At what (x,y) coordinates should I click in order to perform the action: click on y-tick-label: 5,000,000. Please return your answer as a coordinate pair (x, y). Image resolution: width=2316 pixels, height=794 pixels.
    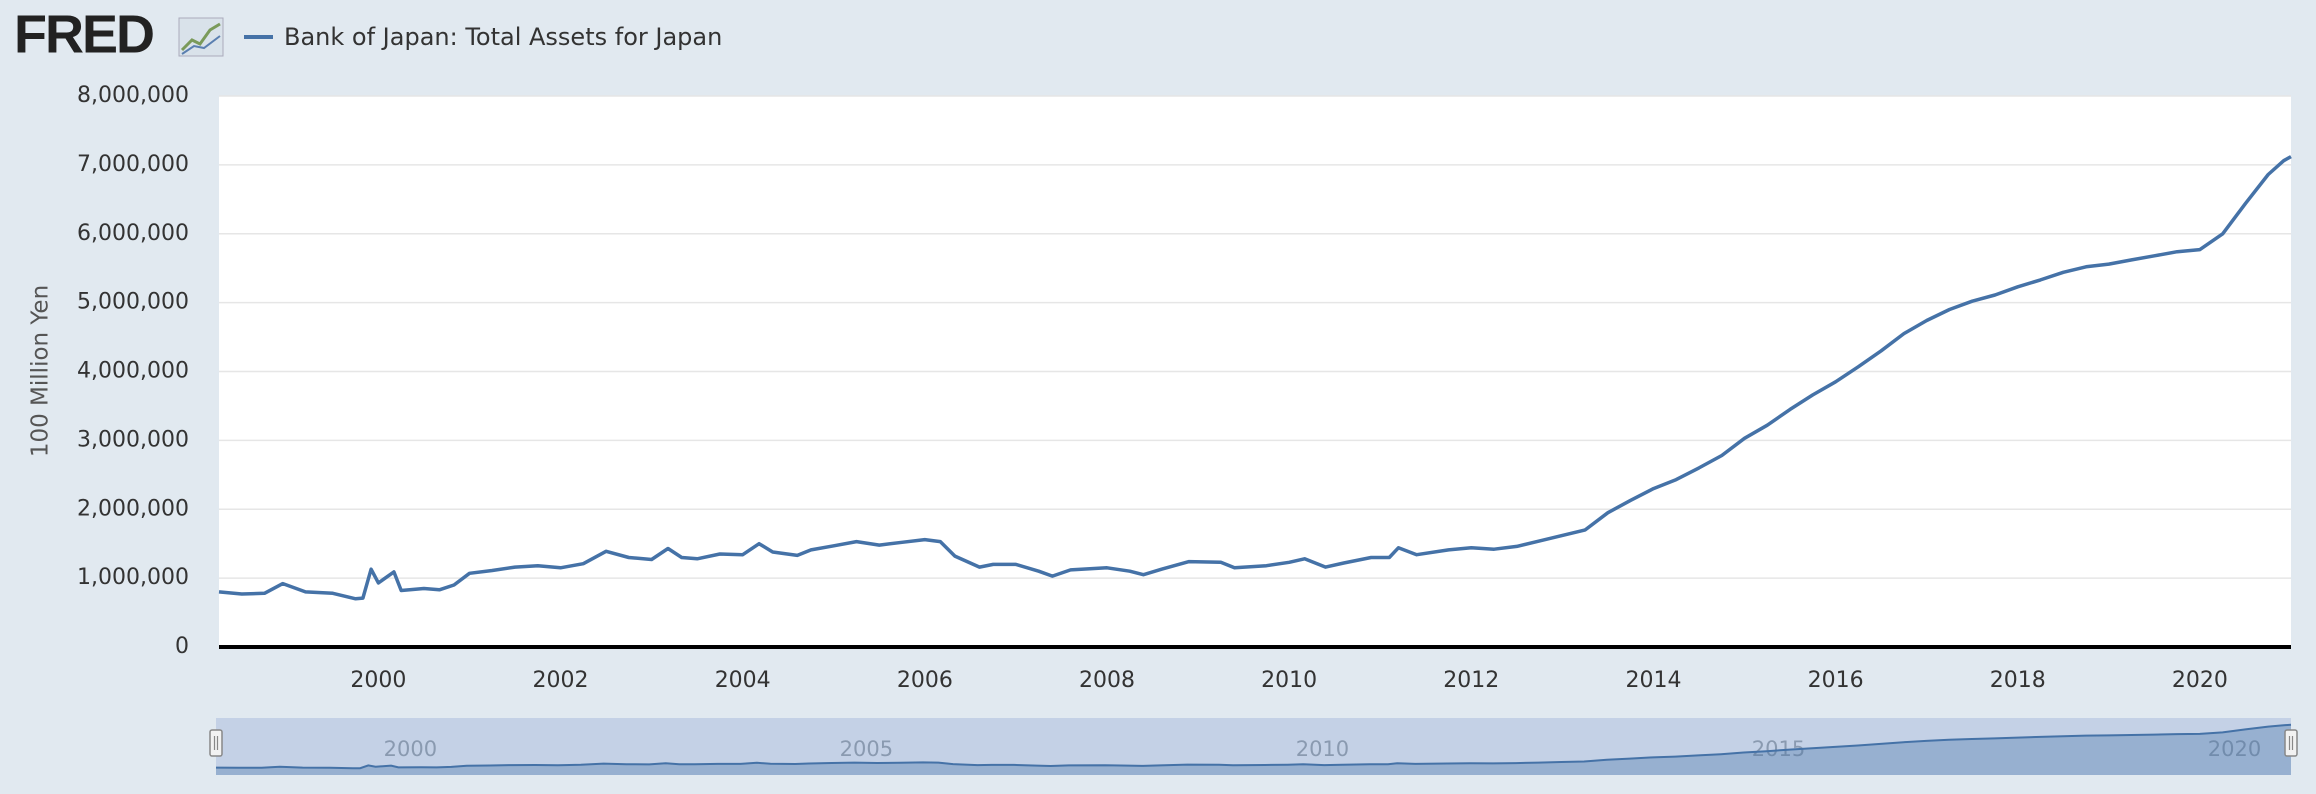
    Looking at the image, I should click on (133, 302).